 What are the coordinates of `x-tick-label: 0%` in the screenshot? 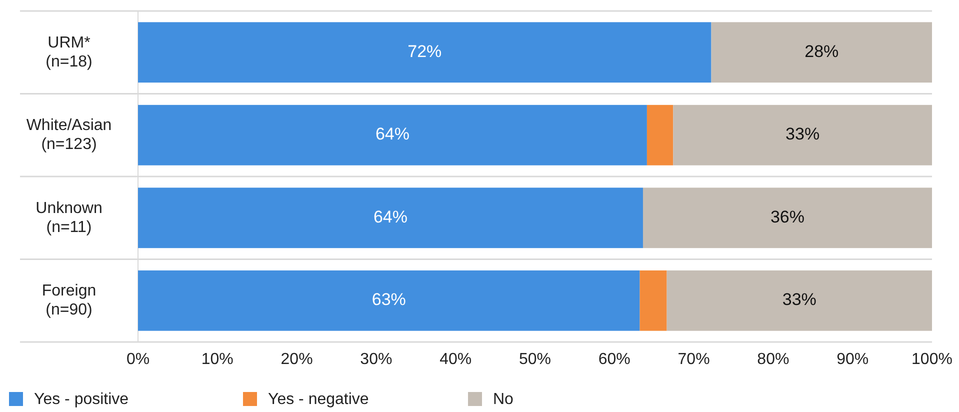 It's located at (138, 359).